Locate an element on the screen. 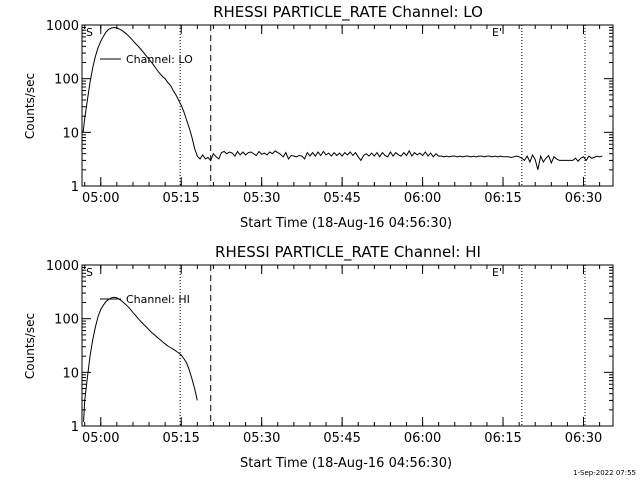  timestamp-stamp: 1-Sep-2022 07:55 is located at coordinates (604, 473).